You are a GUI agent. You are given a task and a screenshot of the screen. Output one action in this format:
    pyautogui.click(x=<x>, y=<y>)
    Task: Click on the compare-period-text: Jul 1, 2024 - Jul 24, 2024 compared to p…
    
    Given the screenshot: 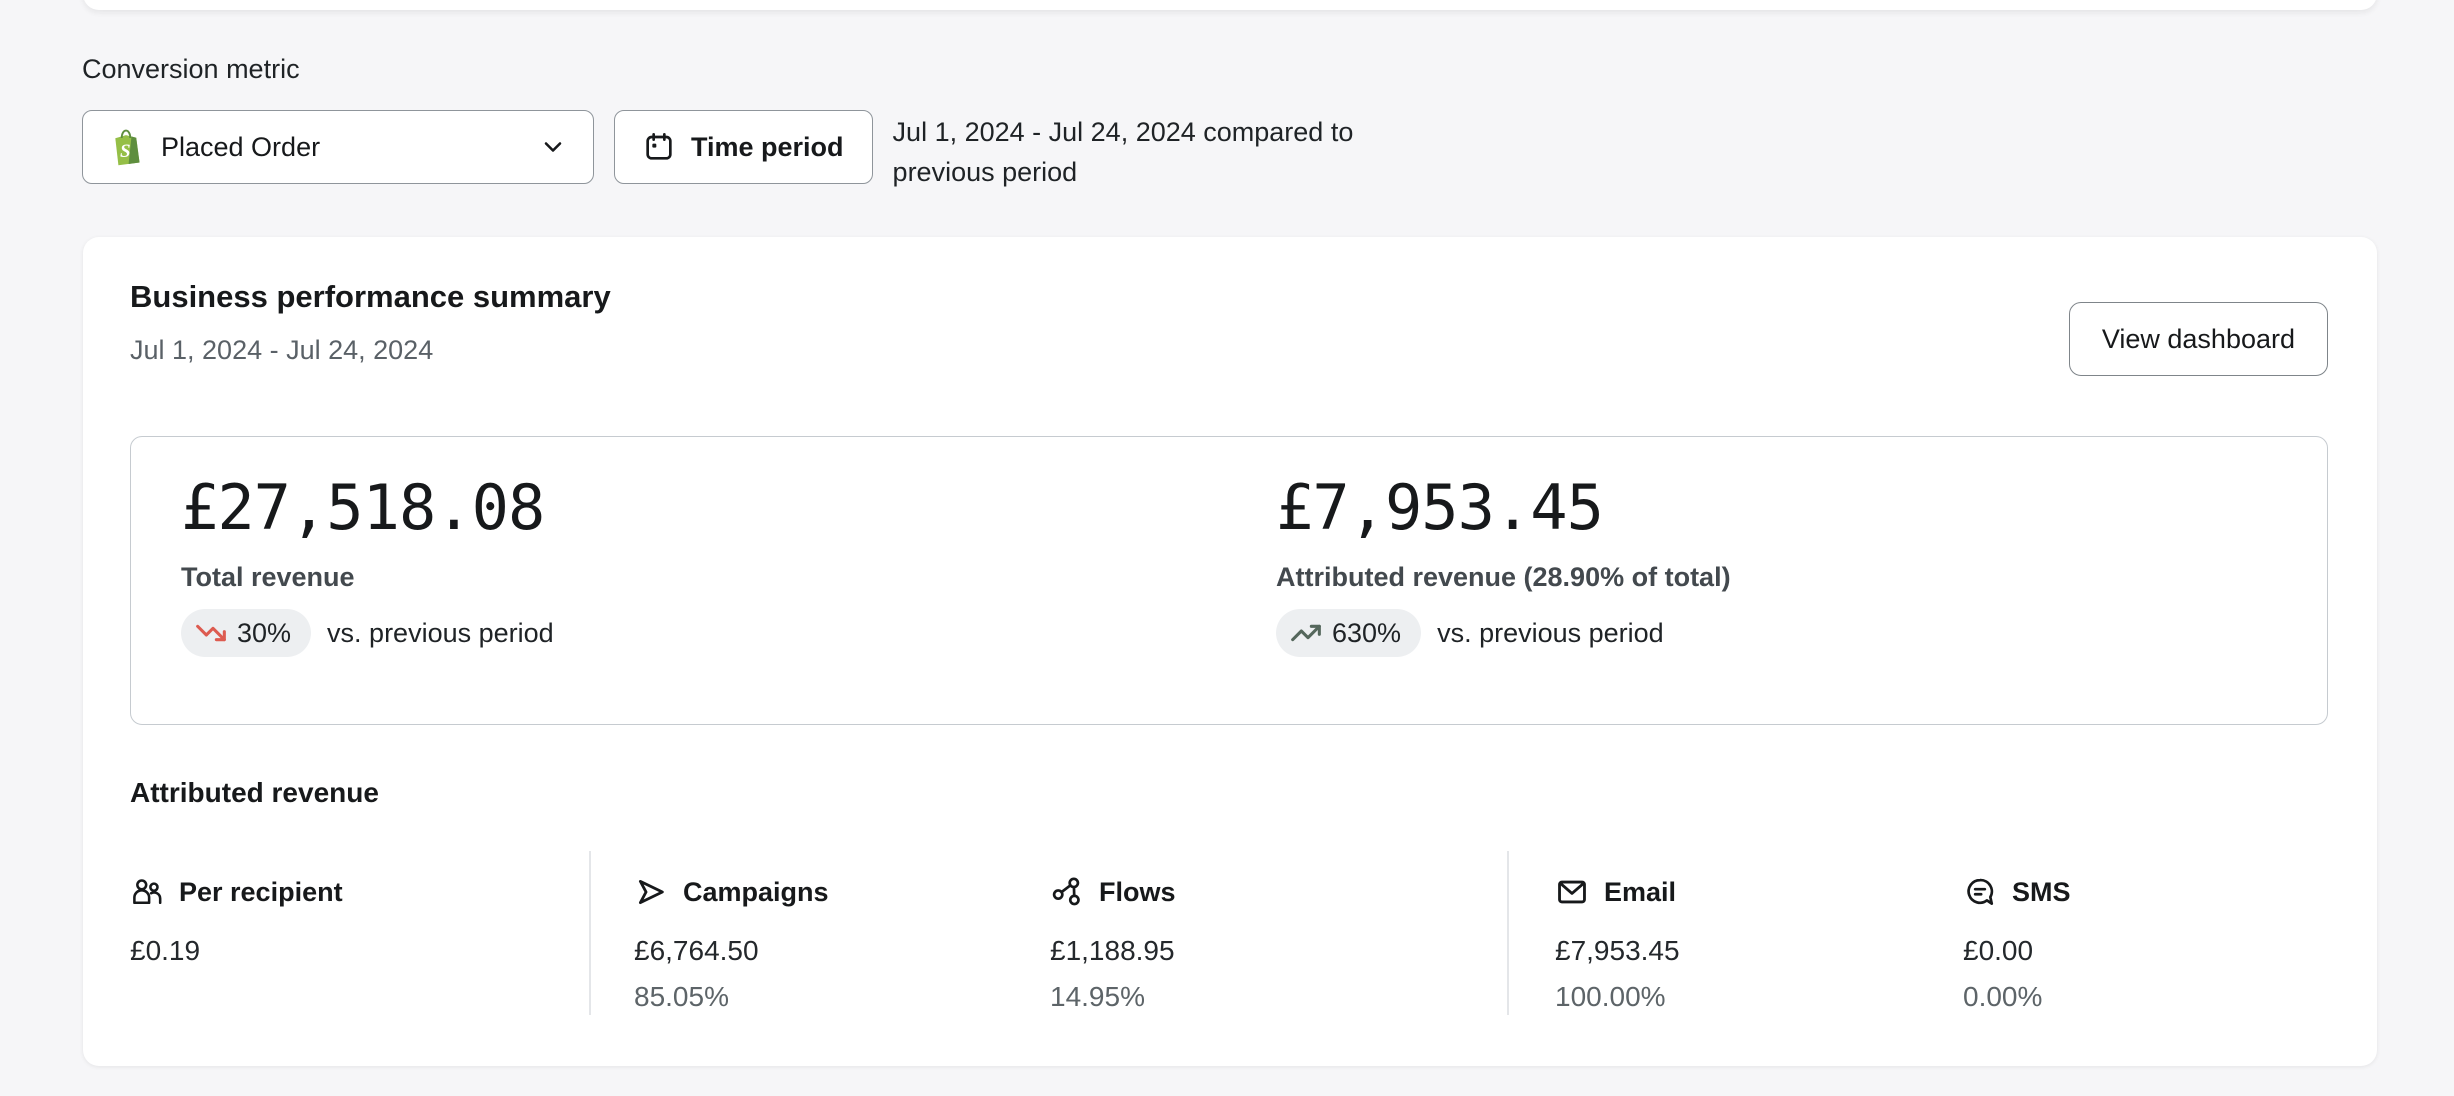 What is the action you would take?
    pyautogui.click(x=1123, y=152)
    